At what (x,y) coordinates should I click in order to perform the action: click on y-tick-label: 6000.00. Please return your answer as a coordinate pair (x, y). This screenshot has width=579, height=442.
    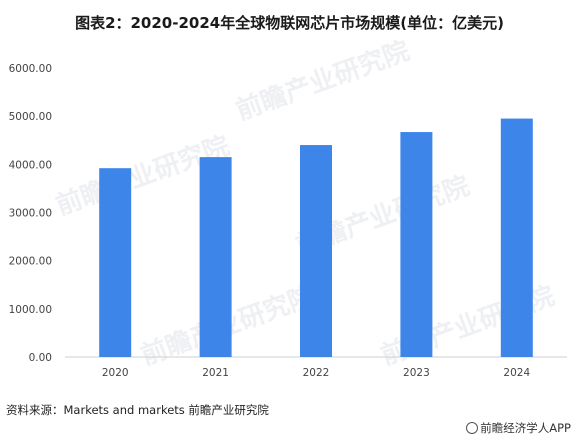
    Looking at the image, I should click on (30, 69).